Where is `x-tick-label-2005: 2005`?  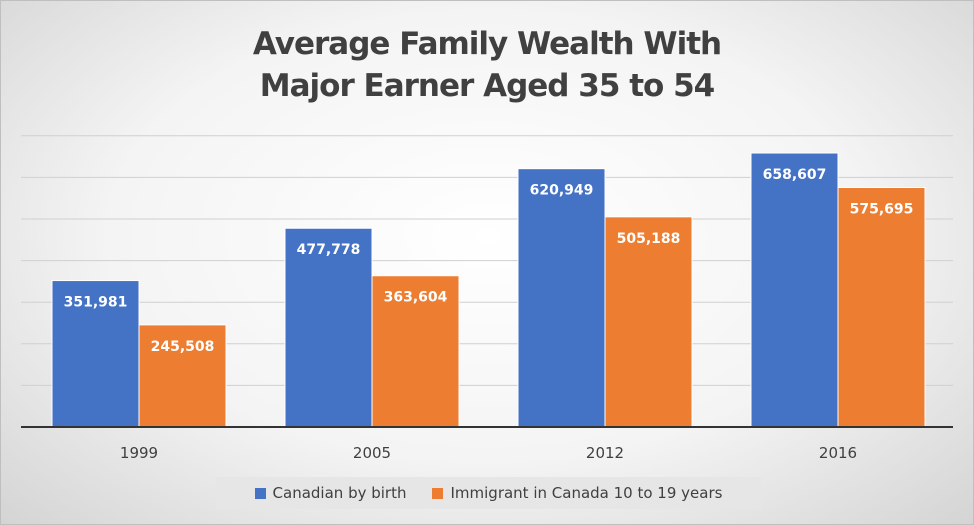 x-tick-label-2005: 2005 is located at coordinates (372, 453).